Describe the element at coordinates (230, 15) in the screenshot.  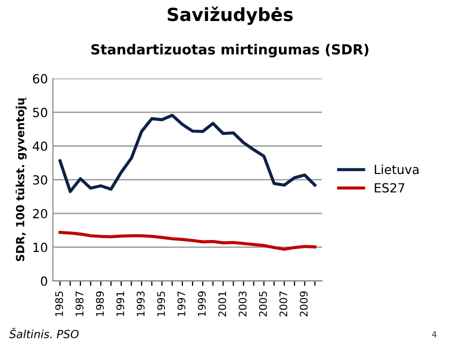
I see `chart-title: Savižudybės` at that location.